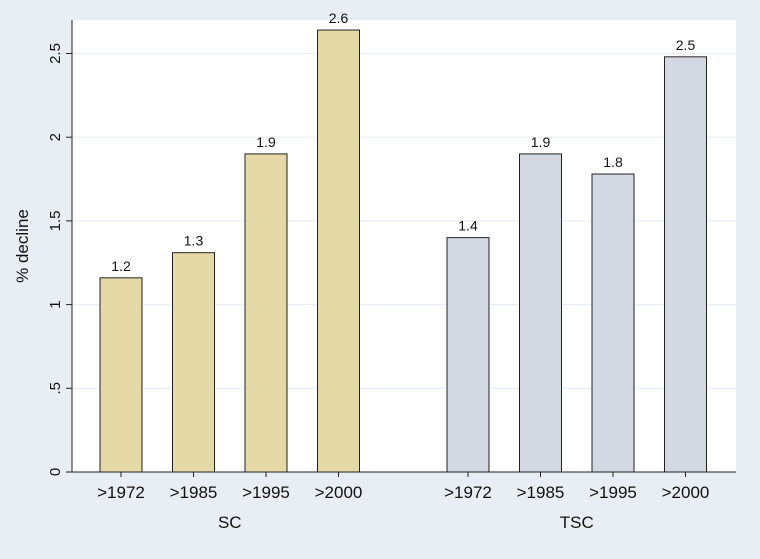  I want to click on data-label: 2.5, so click(686, 45).